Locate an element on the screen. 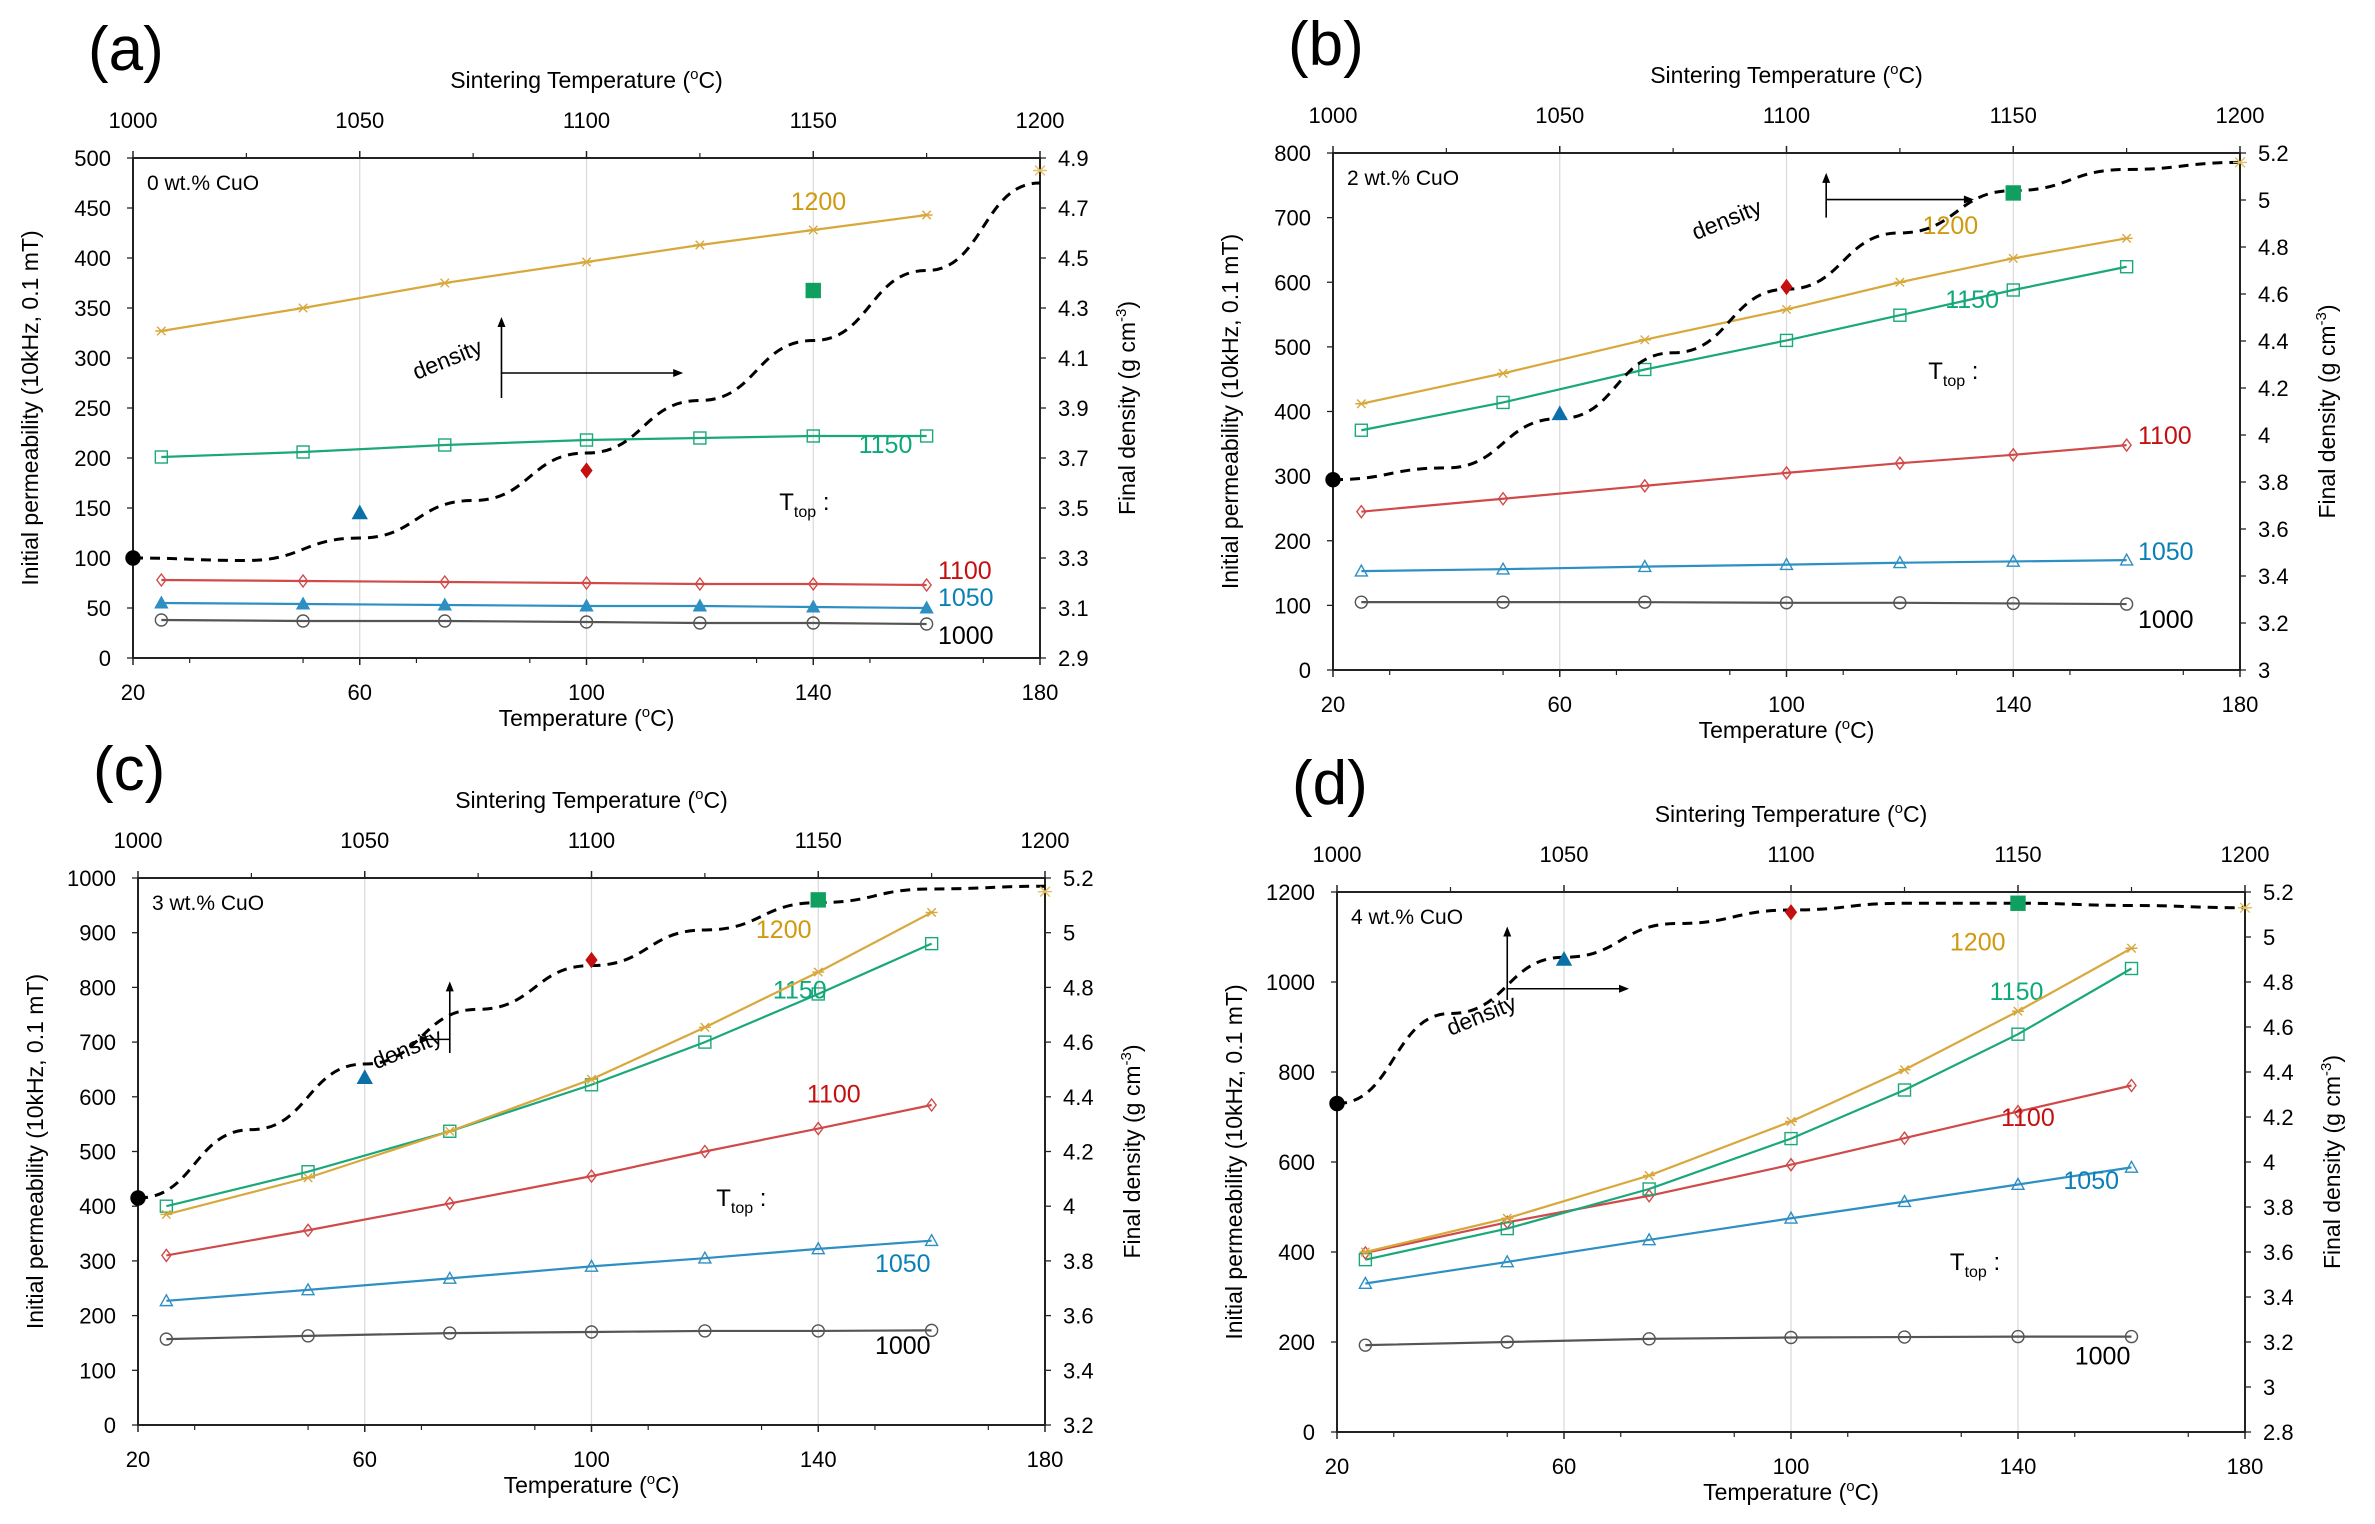  top-axis-title-b: C) is located at coordinates (715, 800).